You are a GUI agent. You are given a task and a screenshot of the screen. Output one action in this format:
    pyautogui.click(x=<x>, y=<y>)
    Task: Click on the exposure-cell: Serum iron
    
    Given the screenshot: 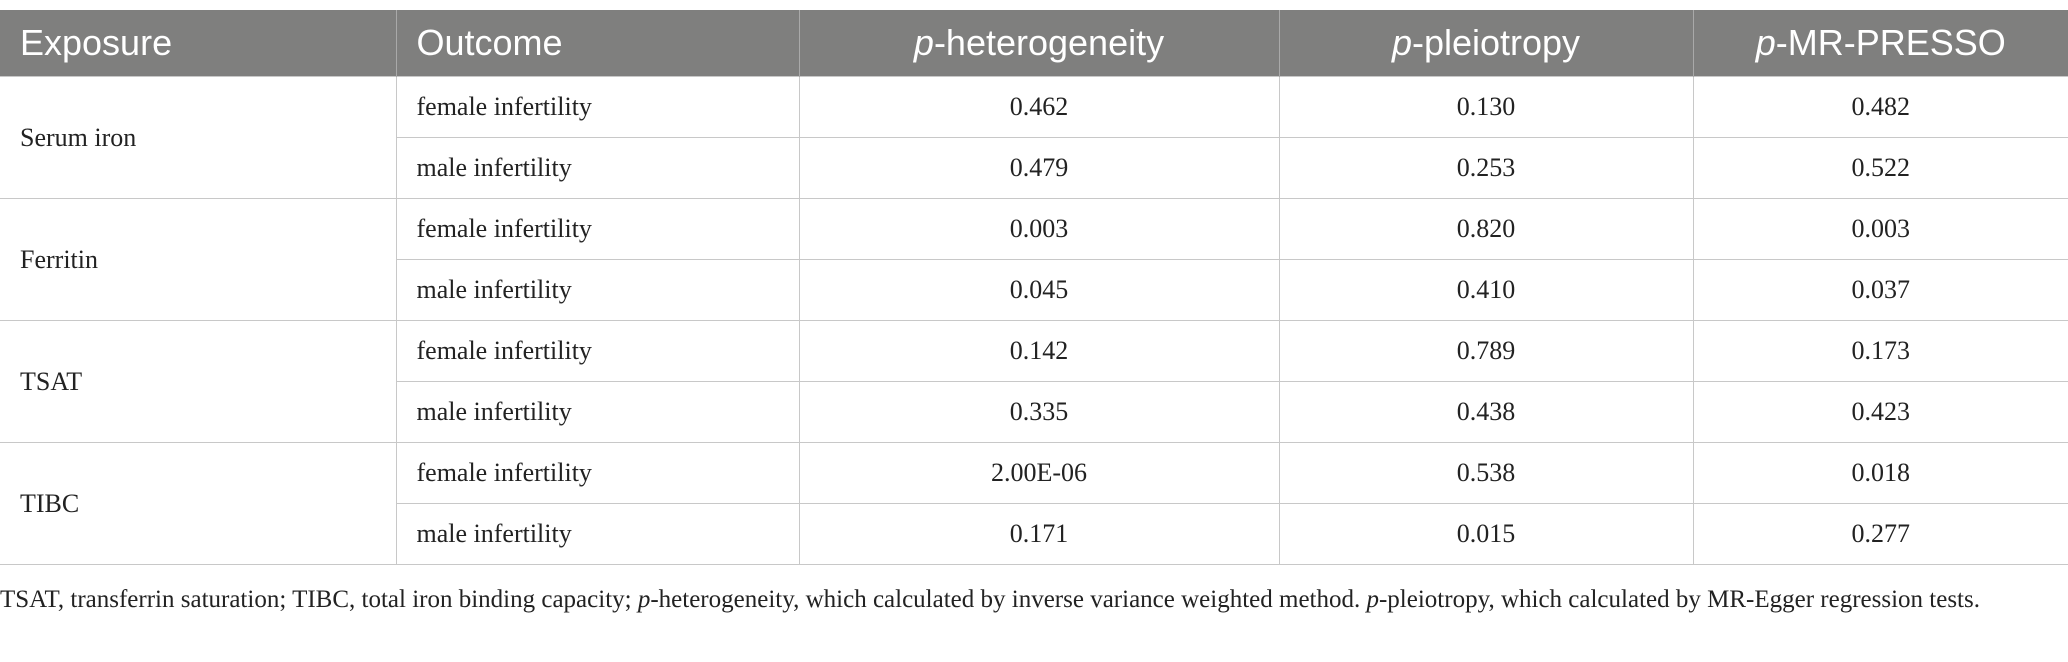 What is the action you would take?
    pyautogui.click(x=198, y=137)
    